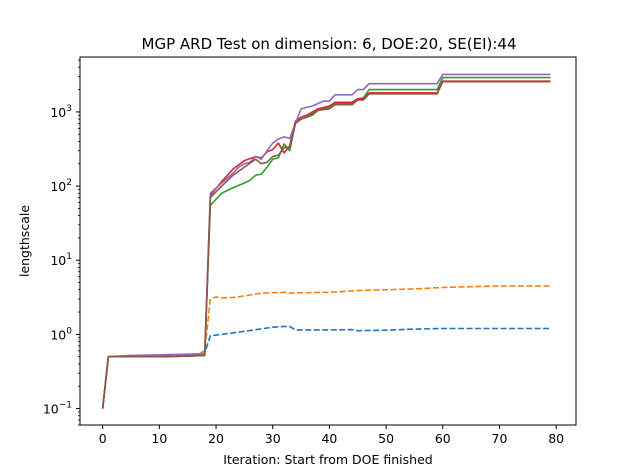  I want to click on y-axis: 10⁻¹ 10⁰ 10¹ 10² 10³, so click(61, 242).